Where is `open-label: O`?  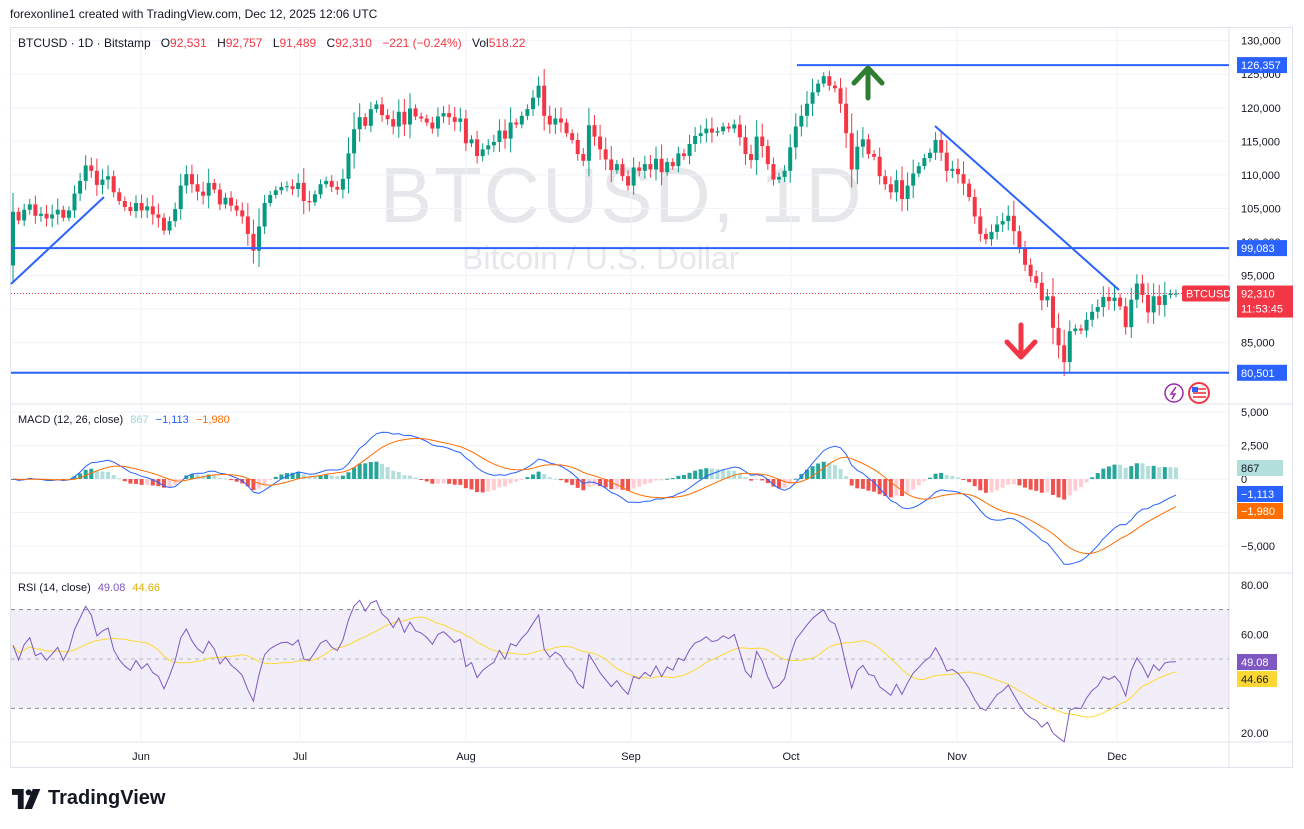
open-label: O is located at coordinates (165, 43).